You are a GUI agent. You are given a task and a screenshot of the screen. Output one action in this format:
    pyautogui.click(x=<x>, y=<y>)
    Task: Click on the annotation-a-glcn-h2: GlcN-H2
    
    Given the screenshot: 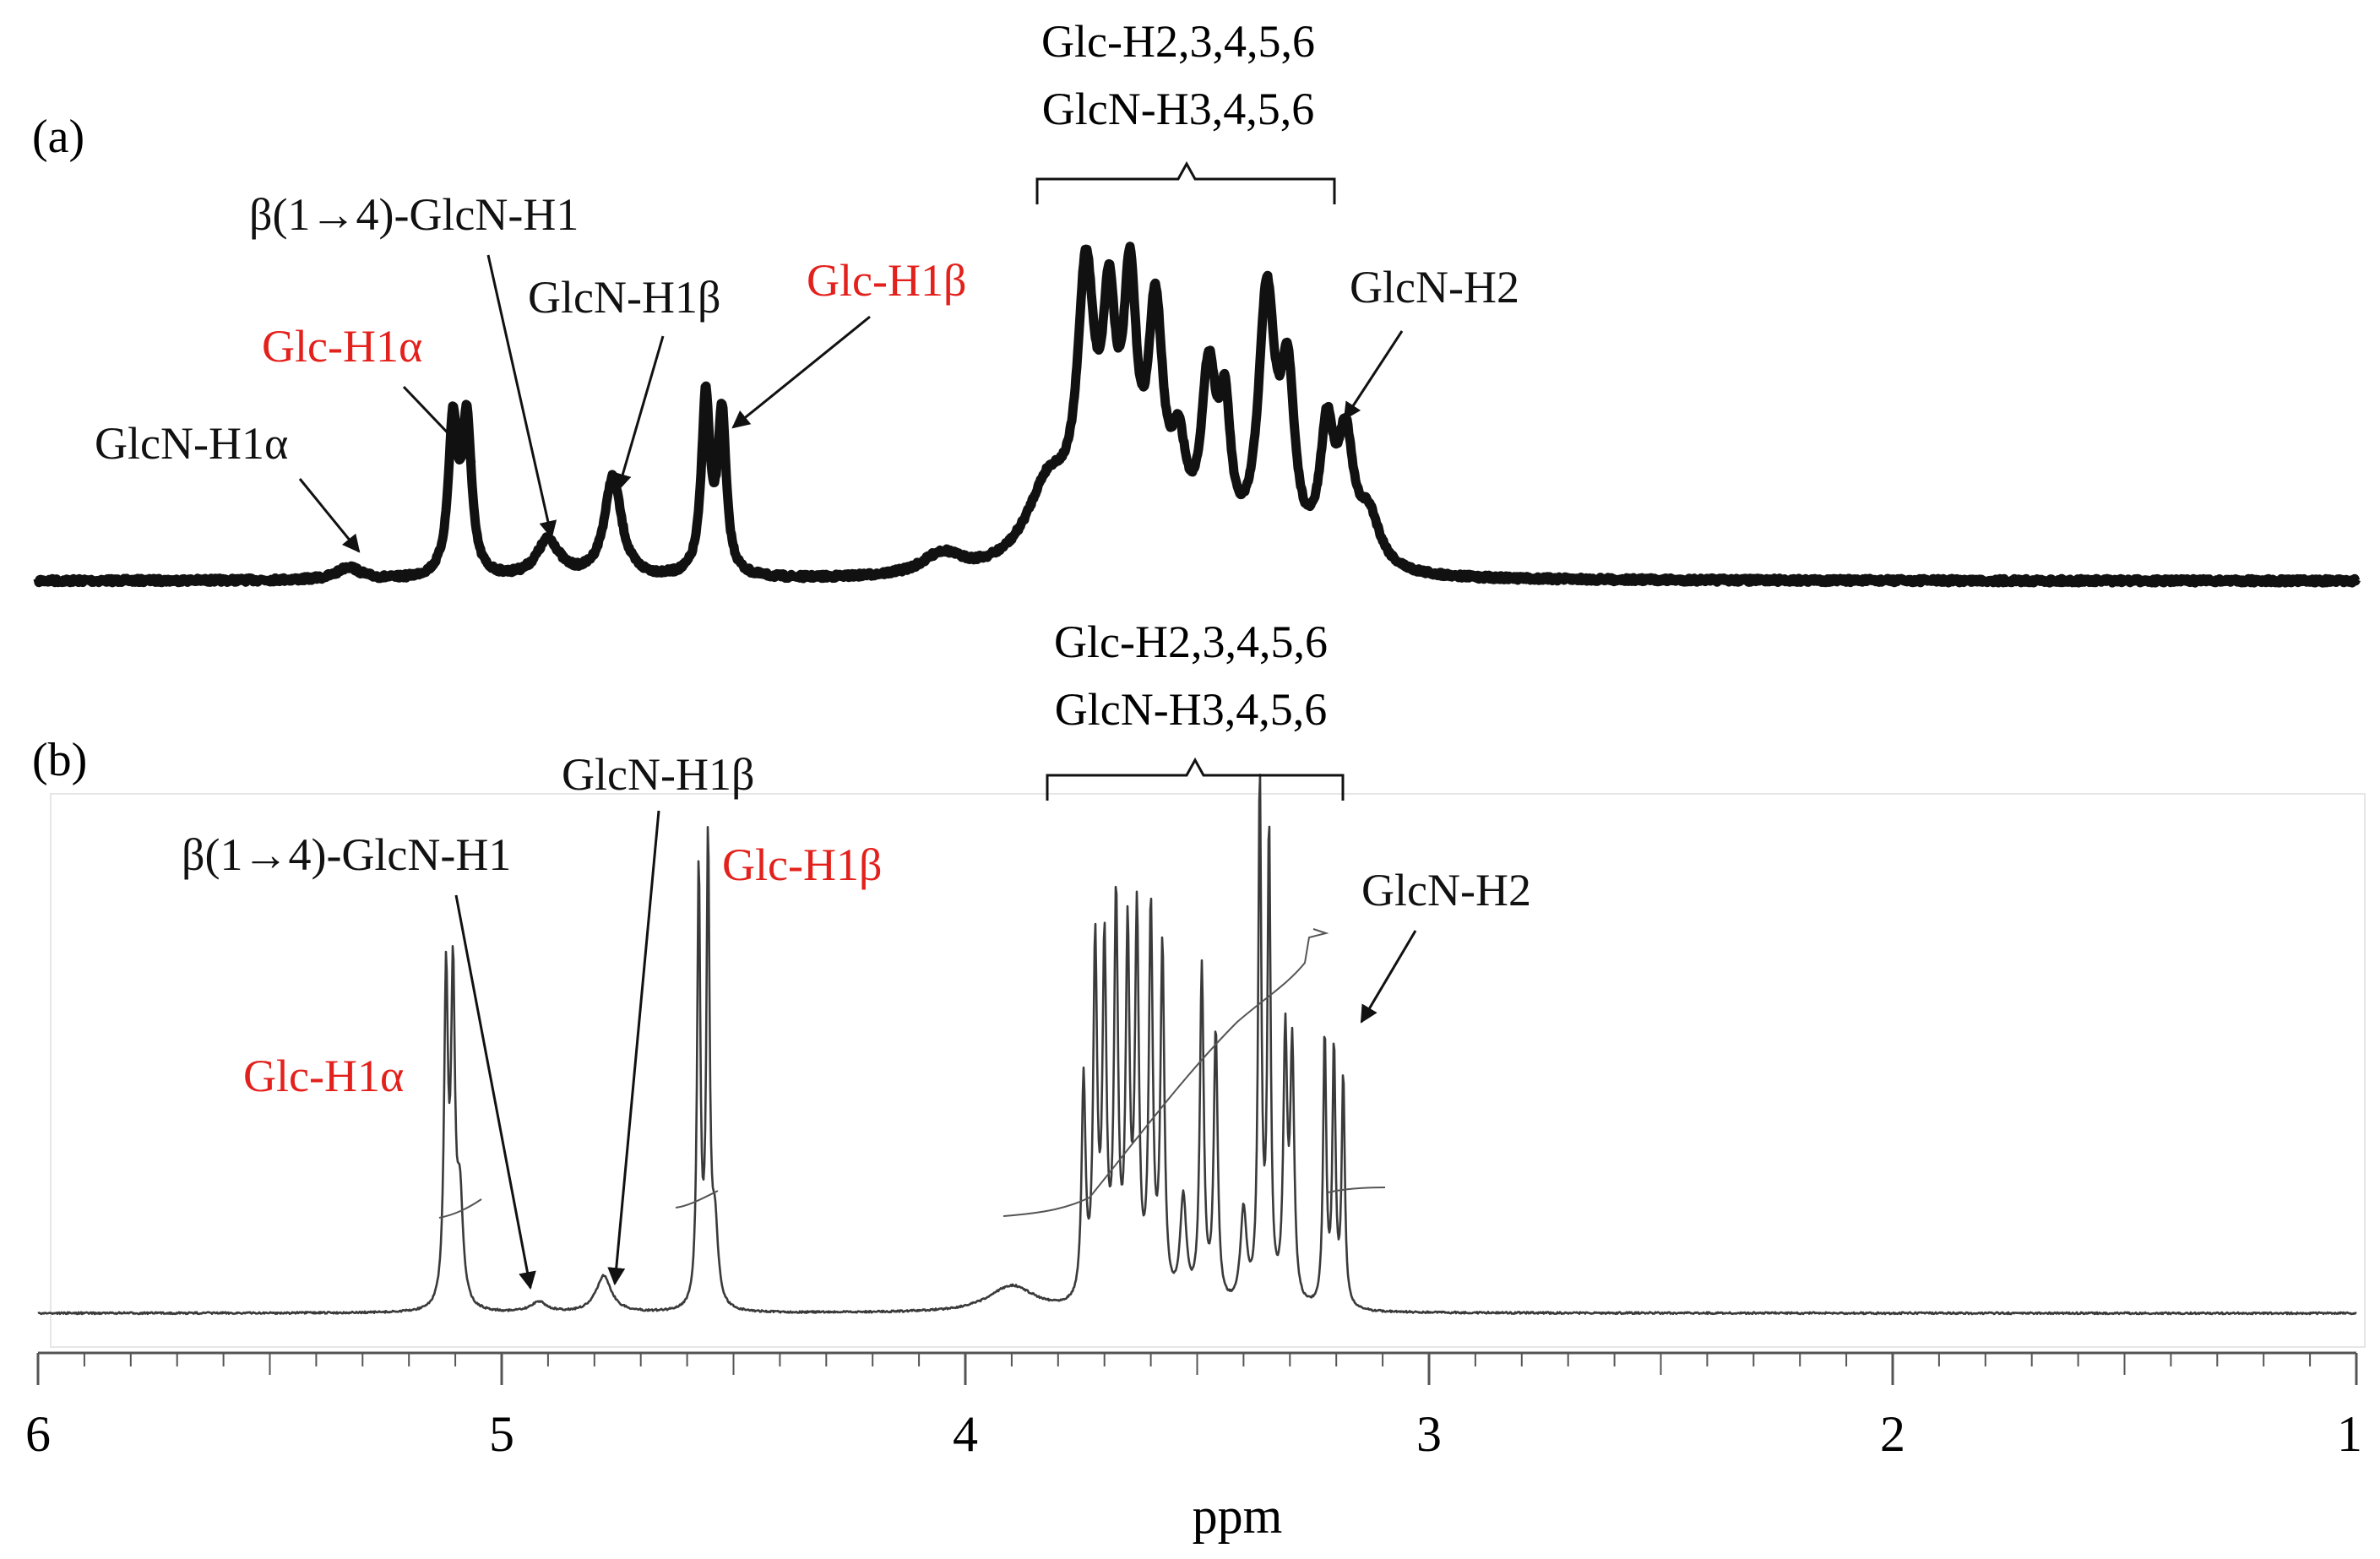 What is the action you would take?
    pyautogui.click(x=1434, y=287)
    